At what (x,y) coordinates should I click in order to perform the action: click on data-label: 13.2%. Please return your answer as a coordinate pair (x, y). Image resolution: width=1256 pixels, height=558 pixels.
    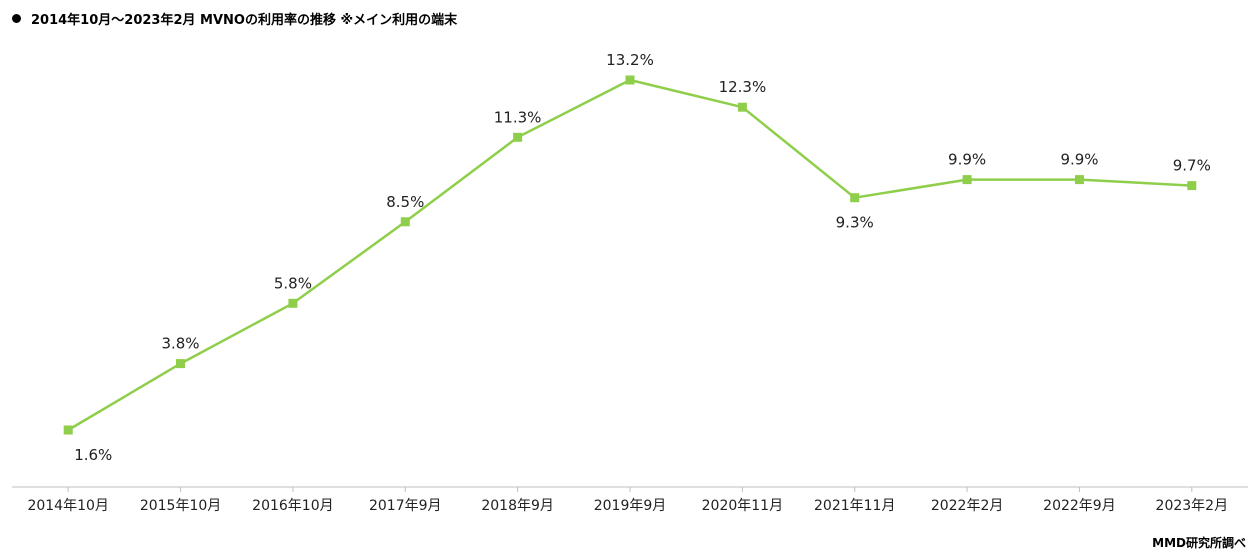
    Looking at the image, I should click on (630, 60).